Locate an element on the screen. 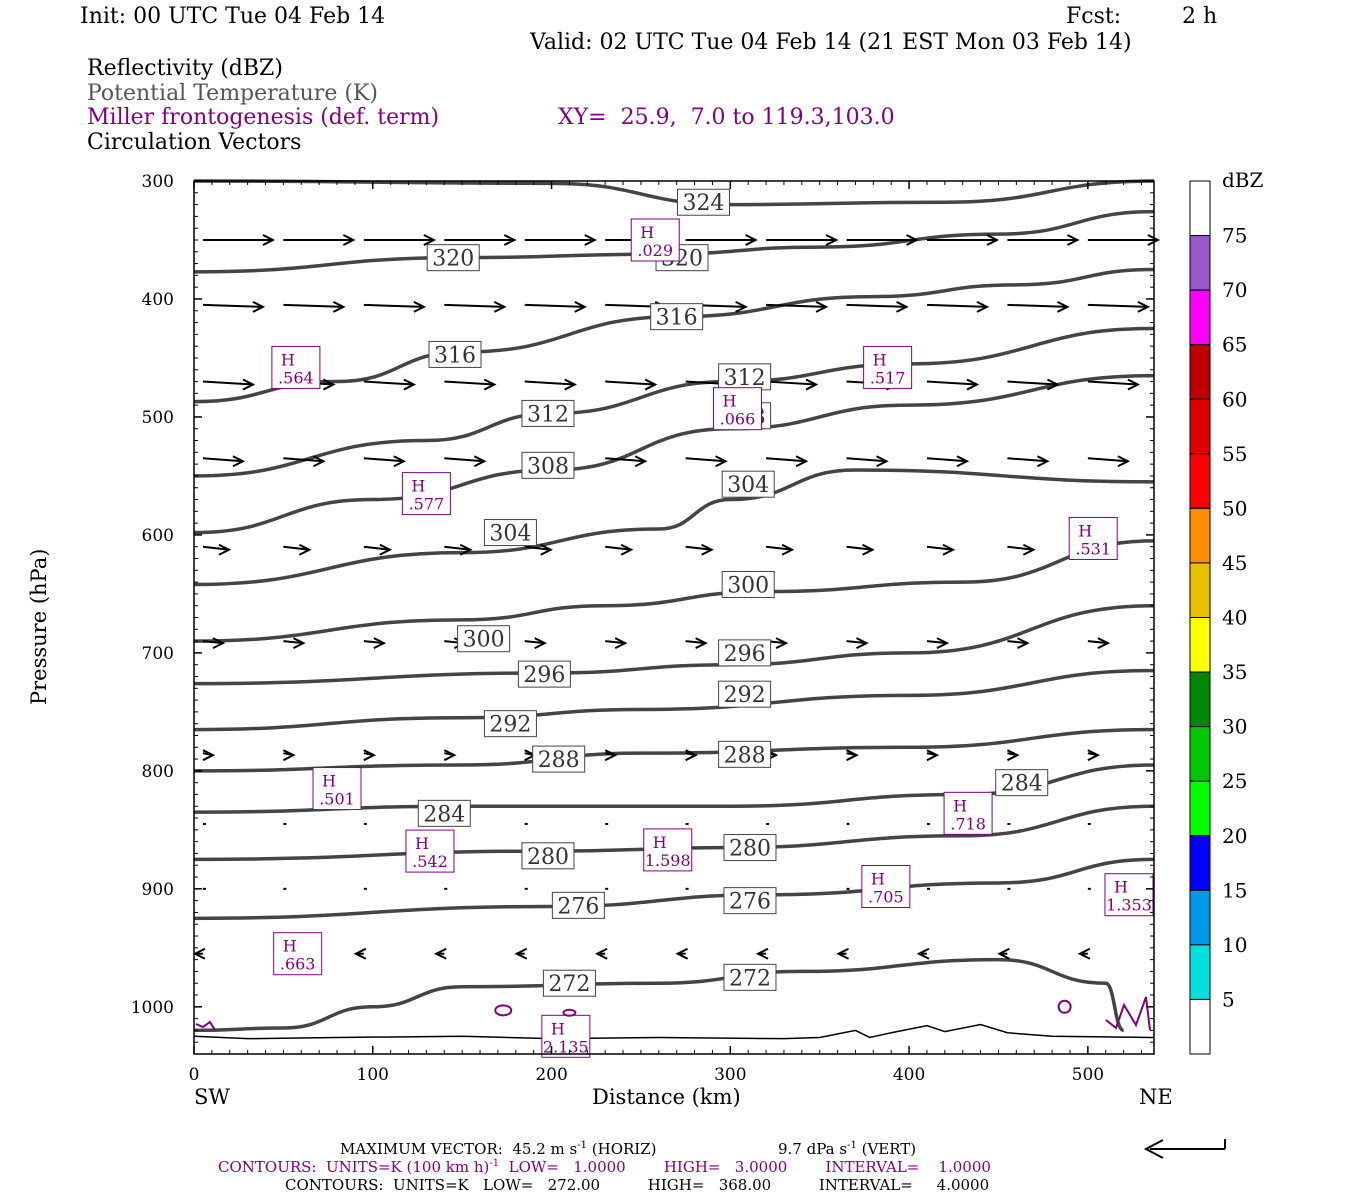 The height and width of the screenshot is (1200, 1350). x-tick-label: 300 is located at coordinates (730, 1075).